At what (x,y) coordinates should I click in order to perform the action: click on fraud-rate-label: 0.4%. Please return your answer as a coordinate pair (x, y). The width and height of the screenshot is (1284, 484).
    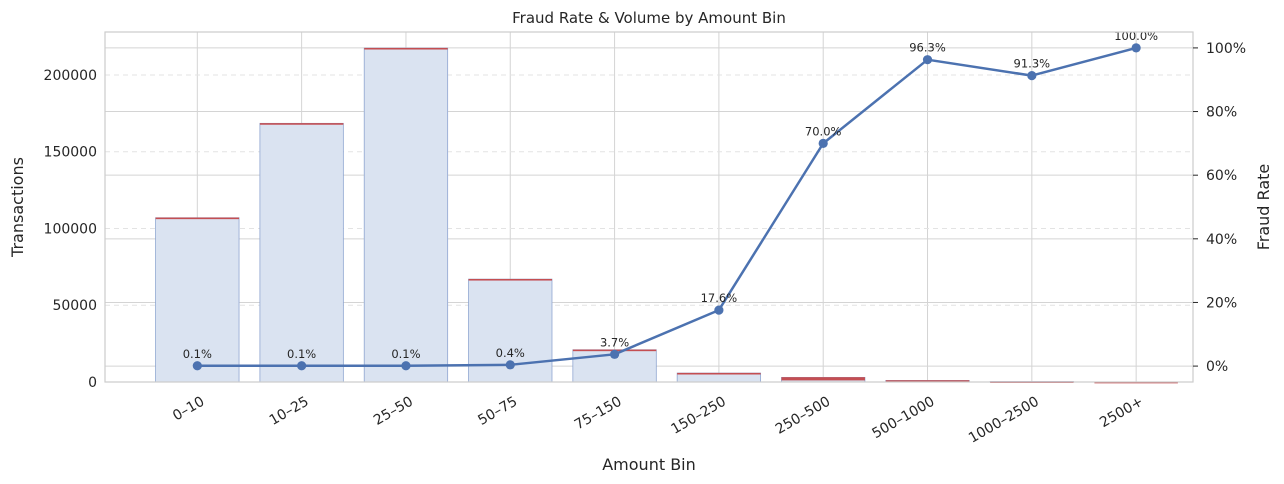
    Looking at the image, I should click on (510, 353).